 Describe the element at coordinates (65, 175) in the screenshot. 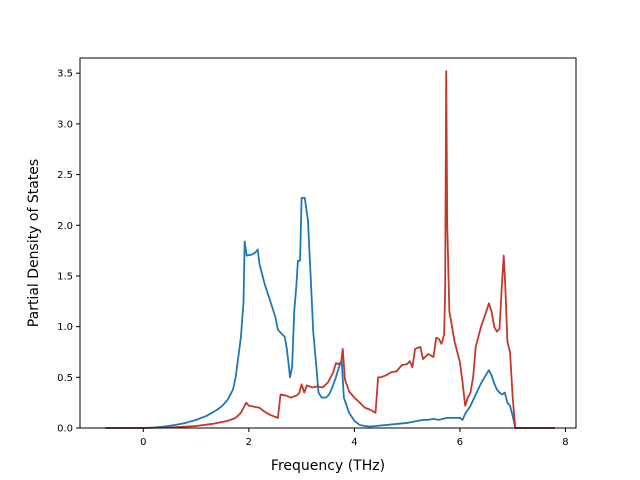

I see `y-tick-label: 2.5` at that location.